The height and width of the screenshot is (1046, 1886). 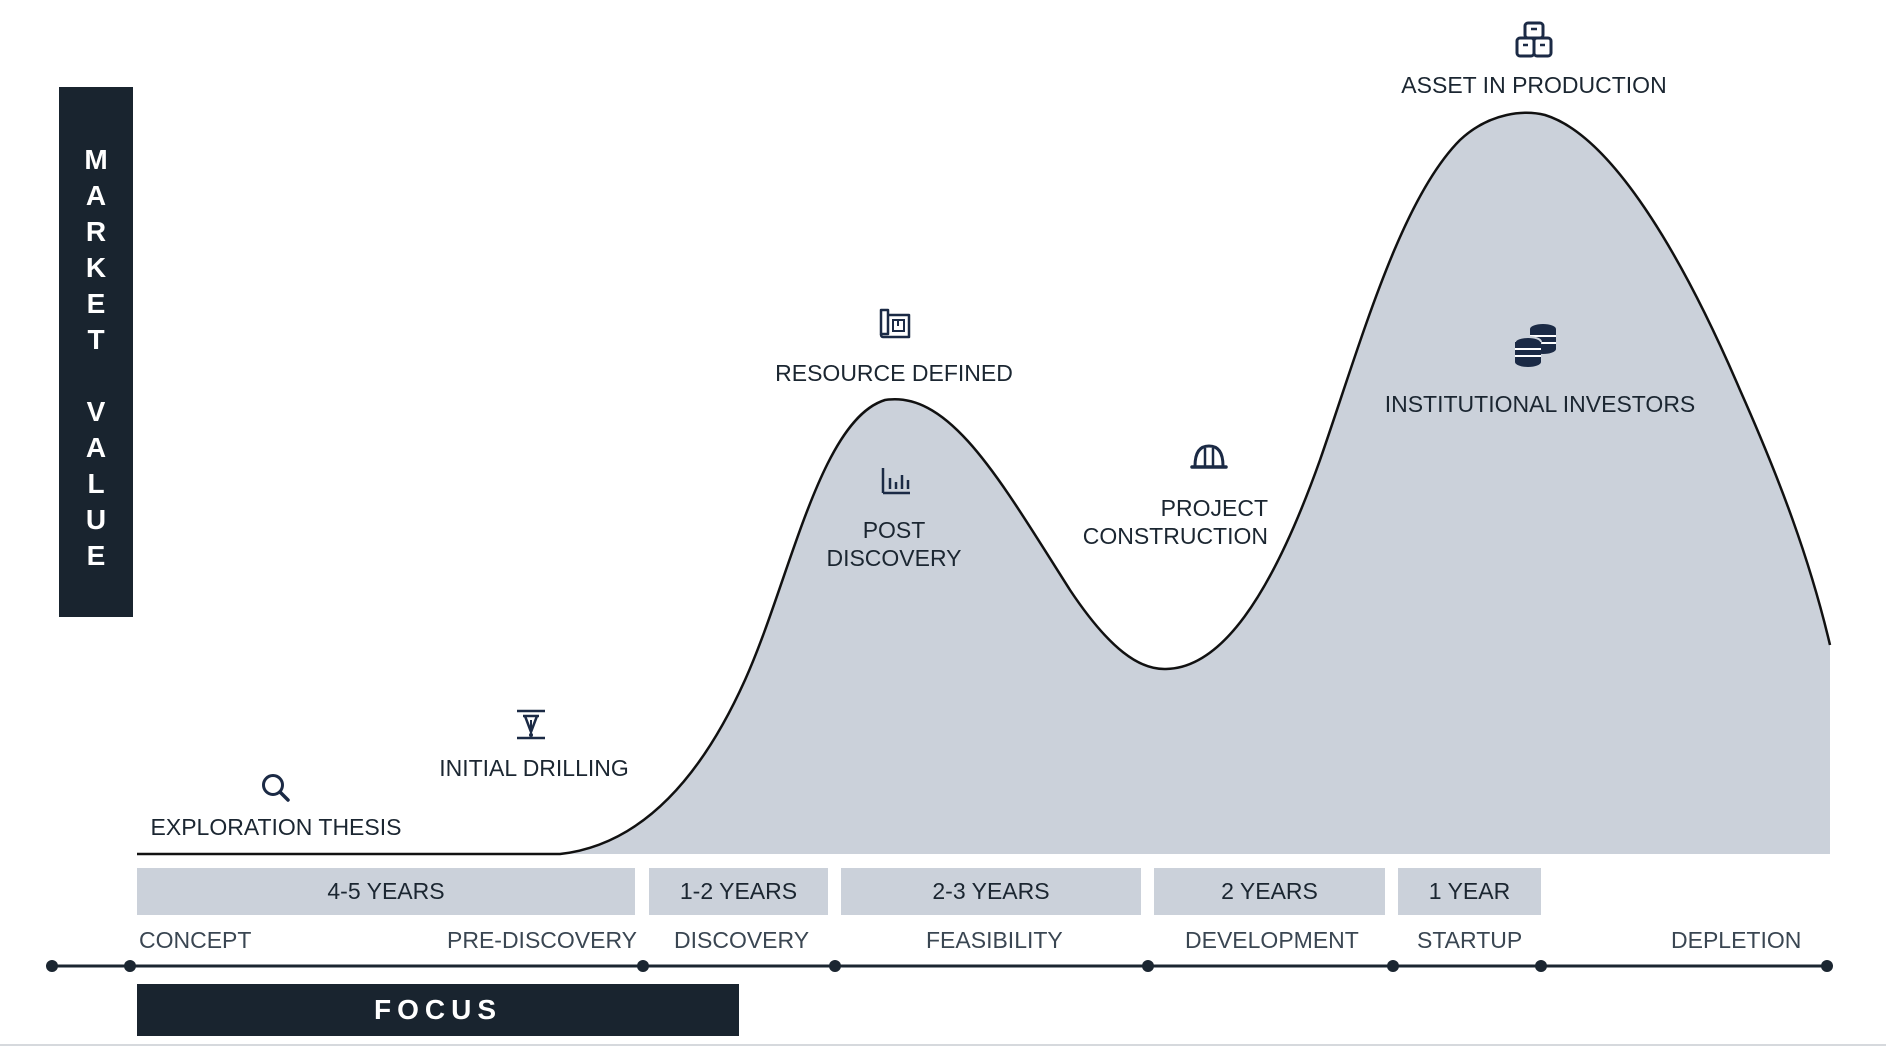 I want to click on search-icon, so click(x=276, y=788).